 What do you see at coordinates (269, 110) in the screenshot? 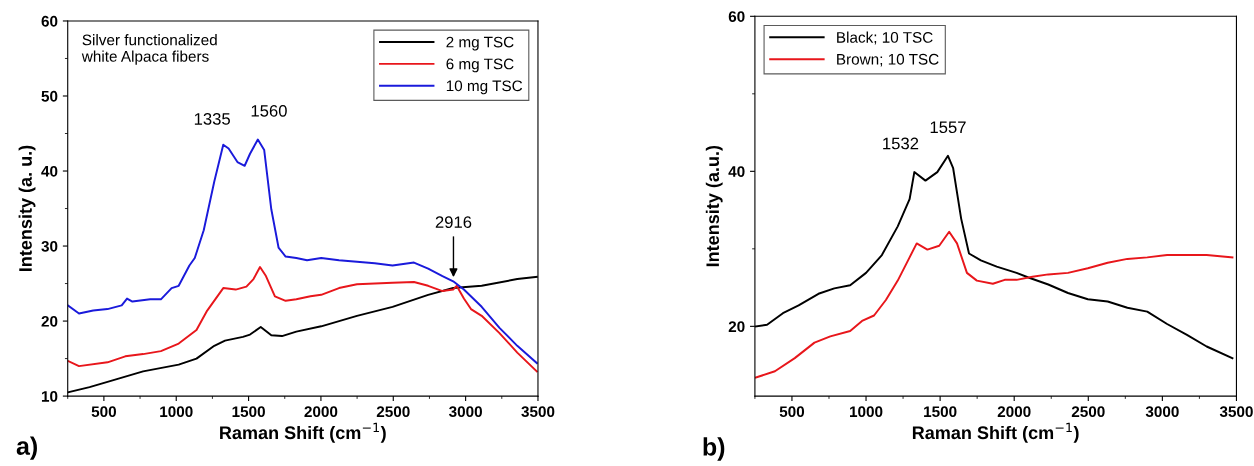
I see `annotation: 1560` at bounding box center [269, 110].